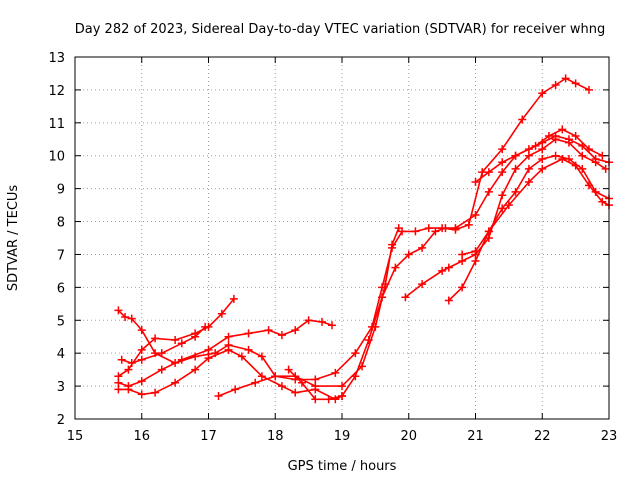 The width and height of the screenshot is (640, 480). I want to click on y-tick-label: 12, so click(56, 91).